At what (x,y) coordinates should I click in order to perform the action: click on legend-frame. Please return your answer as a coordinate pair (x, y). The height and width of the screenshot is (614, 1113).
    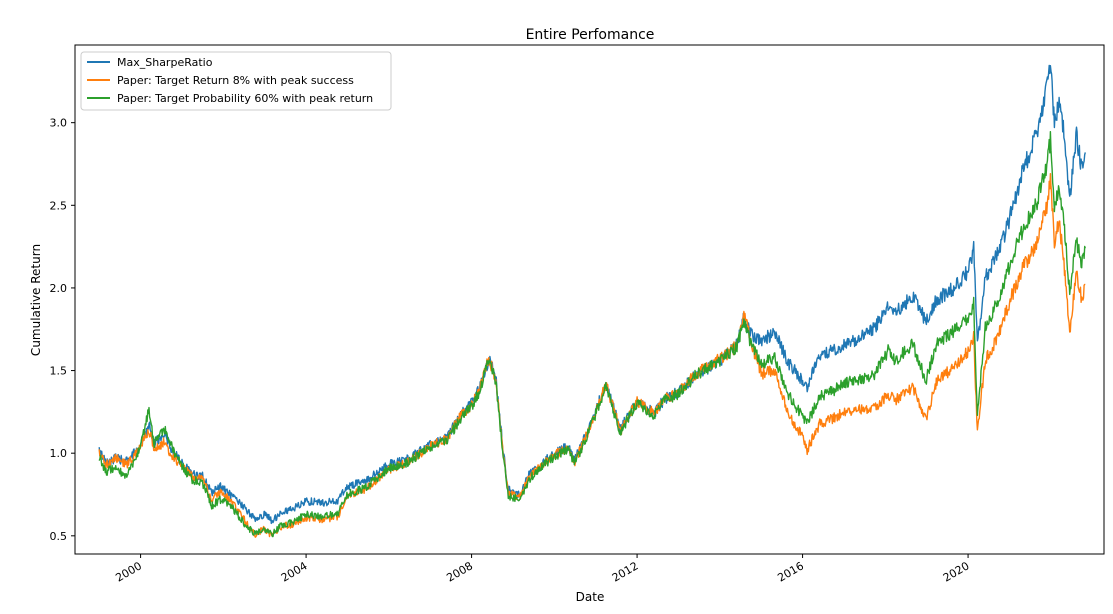
    Looking at the image, I should click on (236, 81).